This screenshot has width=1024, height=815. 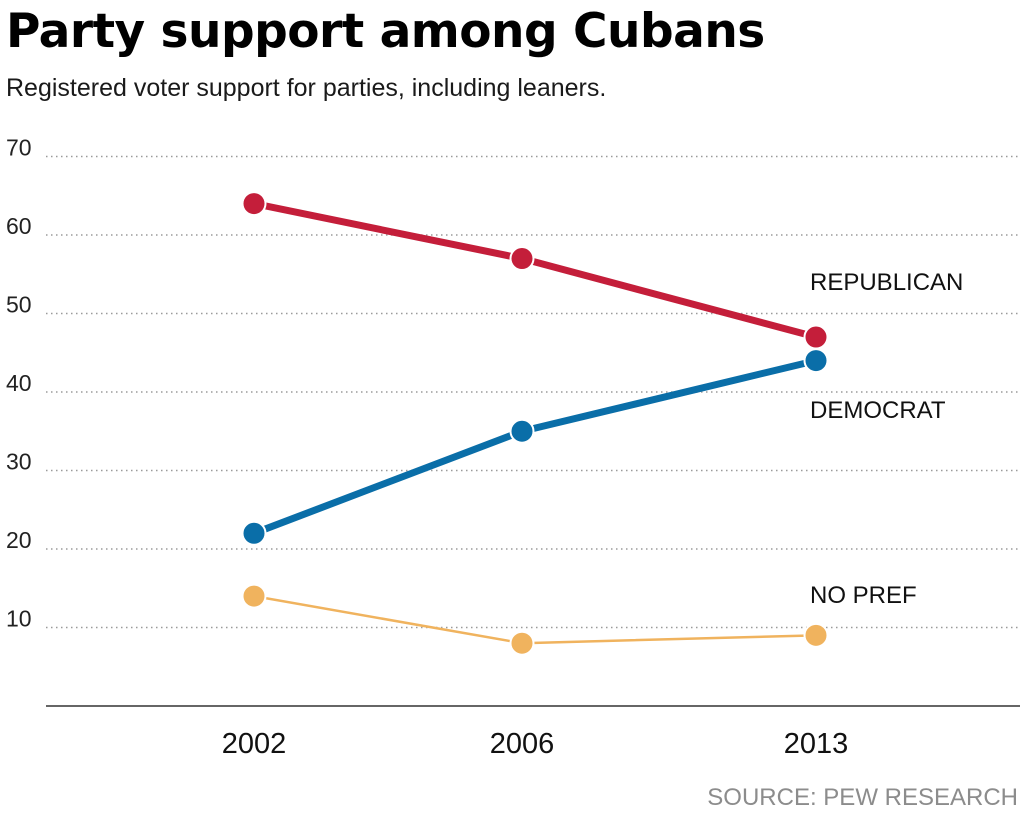 What do you see at coordinates (254, 596) in the screenshot?
I see `data-point-no-pref-2002` at bounding box center [254, 596].